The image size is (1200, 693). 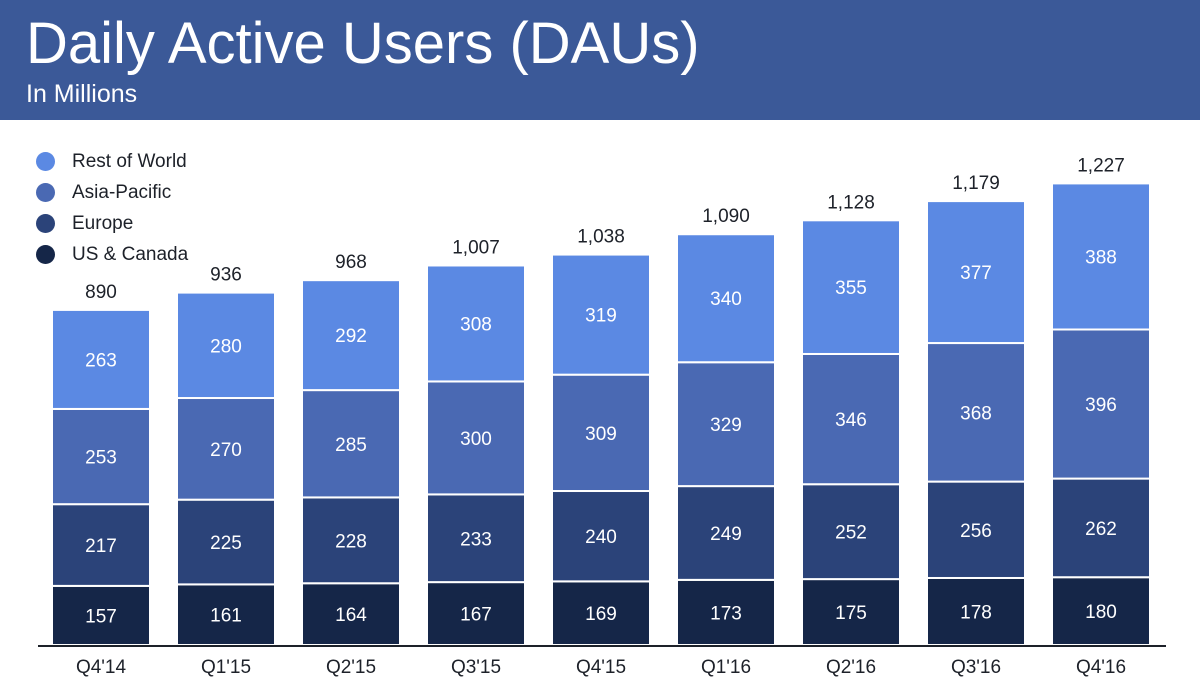 I want to click on segment-value-label: 233, so click(x=476, y=539).